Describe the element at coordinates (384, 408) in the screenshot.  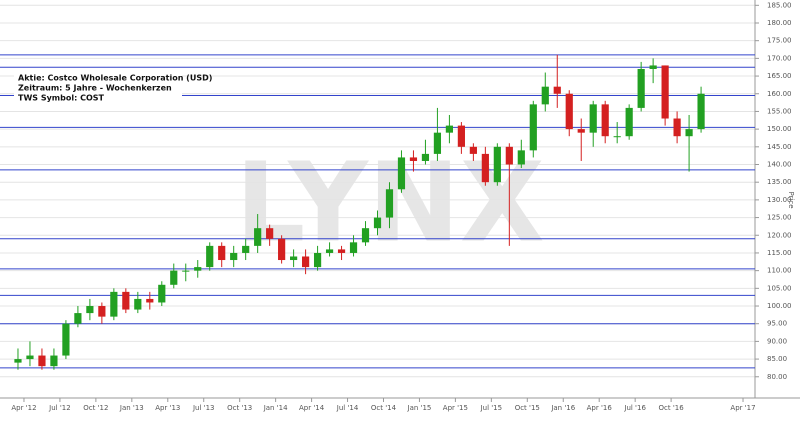
I see `x-tick-label: Oct '14` at that location.